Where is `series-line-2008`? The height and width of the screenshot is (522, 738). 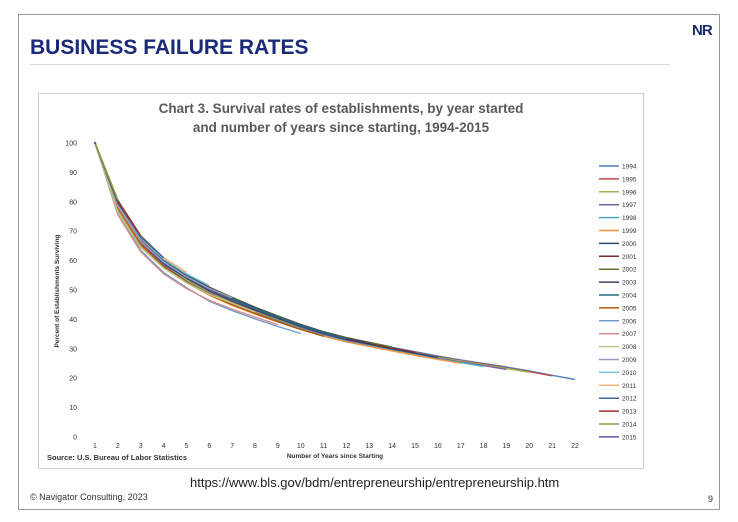
series-line-2008 is located at coordinates (175, 227).